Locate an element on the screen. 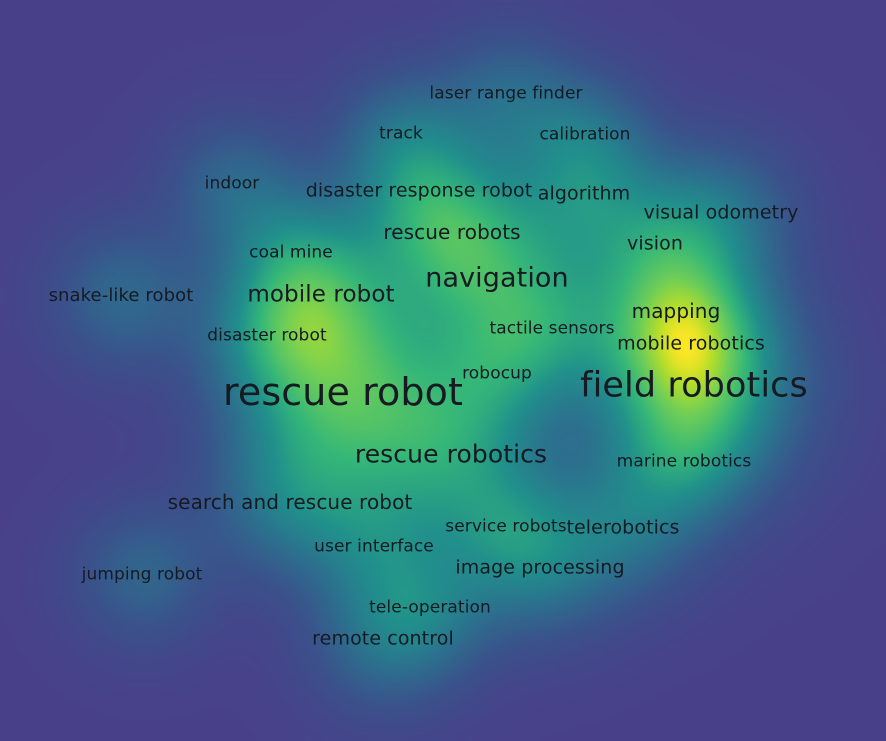 The width and height of the screenshot is (886, 741). keyword-calibration: calibration is located at coordinates (585, 134).